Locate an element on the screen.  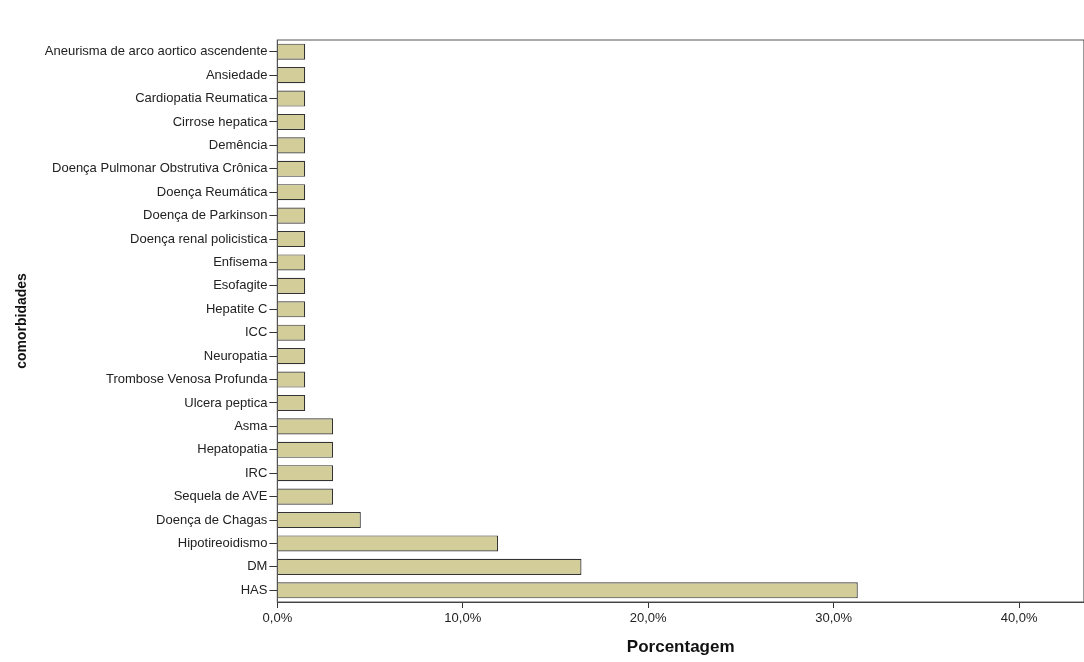
y-tick-label: Doença de Chagas is located at coordinates (212, 519).